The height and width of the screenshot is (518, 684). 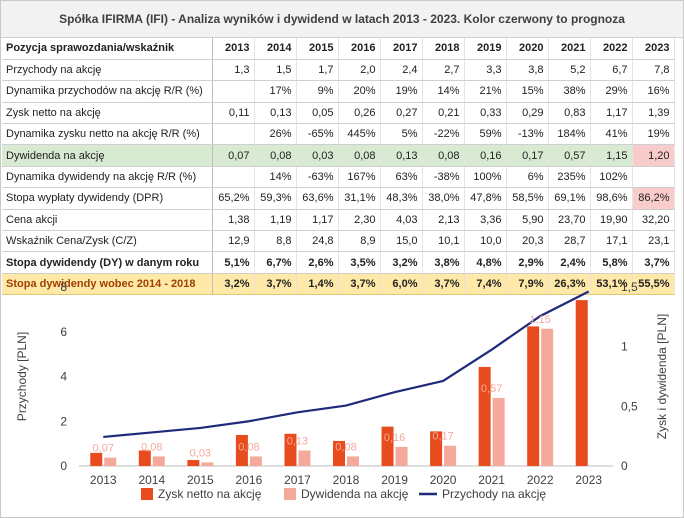 I want to click on table-cell: 7,9%, so click(x=527, y=284).